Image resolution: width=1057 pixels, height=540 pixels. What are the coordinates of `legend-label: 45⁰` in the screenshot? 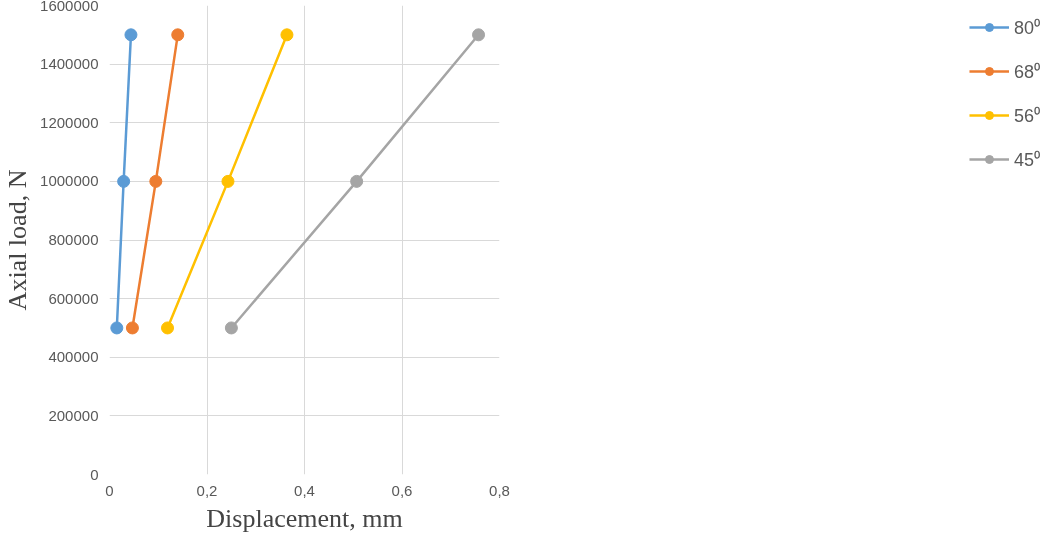 It's located at (1026, 160).